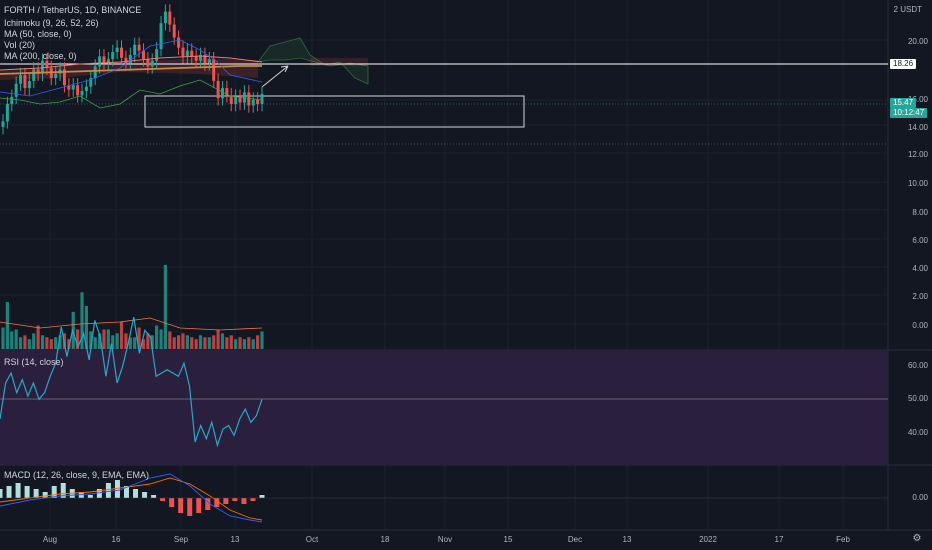 This screenshot has height=550, width=932. What do you see at coordinates (920, 497) in the screenshot?
I see `macd-axis-tick: 0.00` at bounding box center [920, 497].